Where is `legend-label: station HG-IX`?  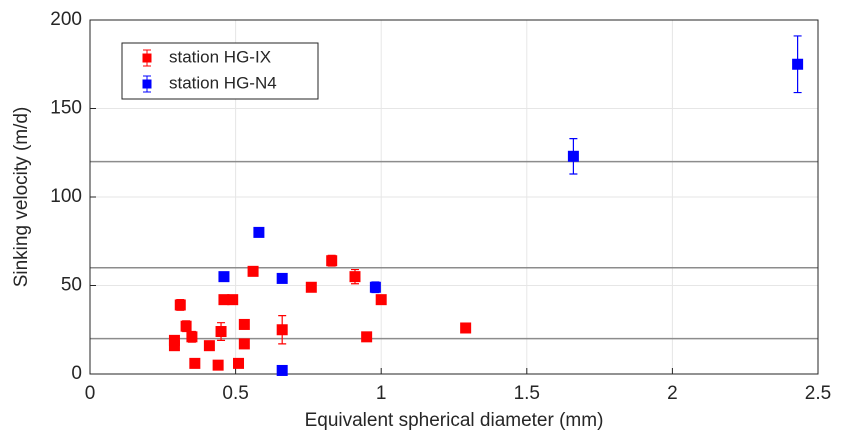 legend-label: station HG-IX is located at coordinates (220, 56).